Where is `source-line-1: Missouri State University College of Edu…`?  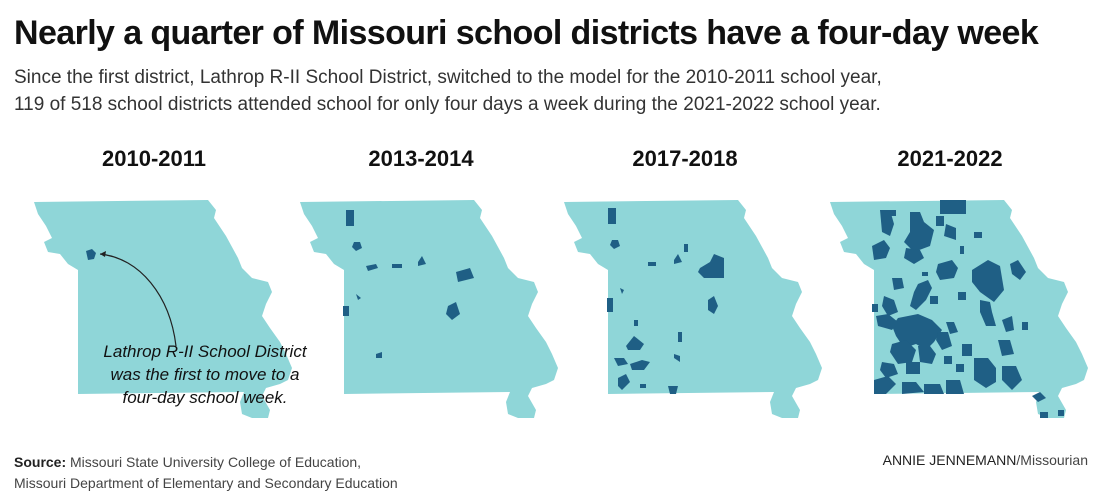
source-line-1: Missouri State University College of Edu… is located at coordinates (216, 462).